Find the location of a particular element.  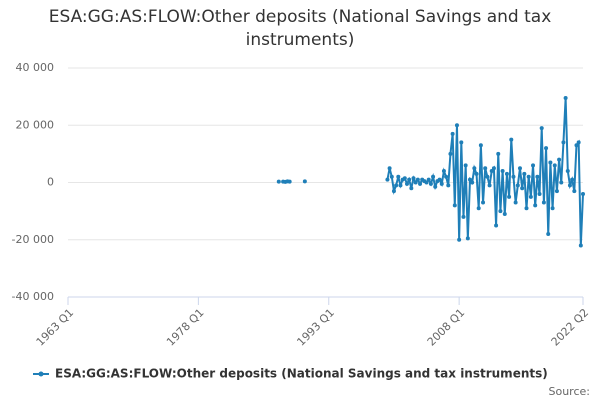

x-tick-label: 2008 Q1 is located at coordinates (446, 327).